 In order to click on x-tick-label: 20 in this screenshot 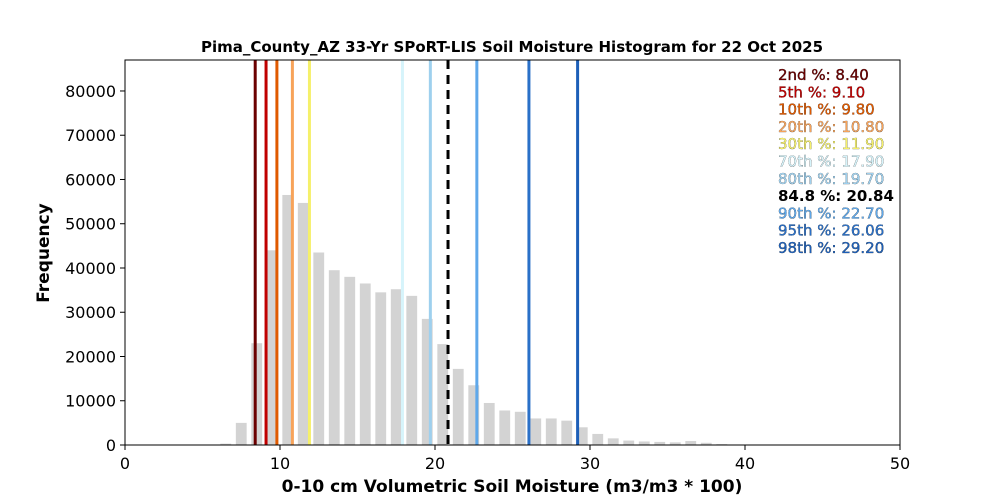, I will do `click(435, 463)`.